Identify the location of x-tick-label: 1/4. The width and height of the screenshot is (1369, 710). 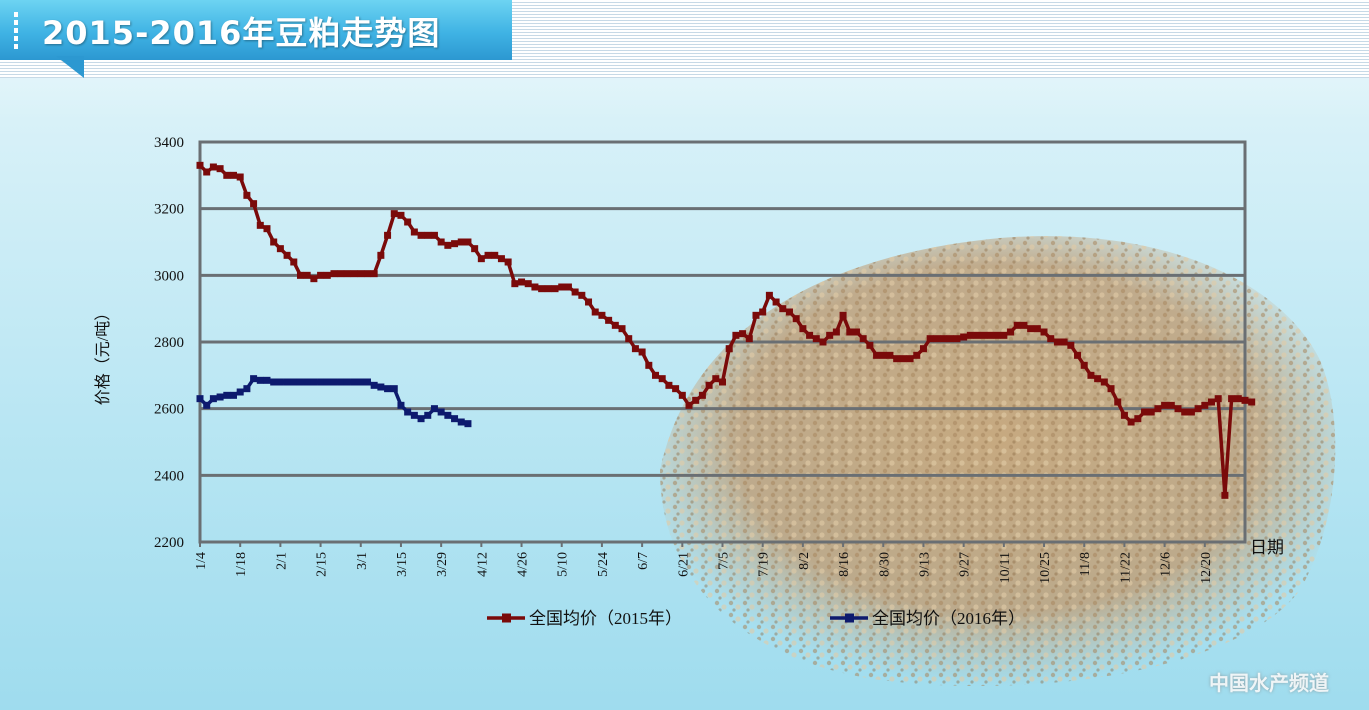
(201, 561).